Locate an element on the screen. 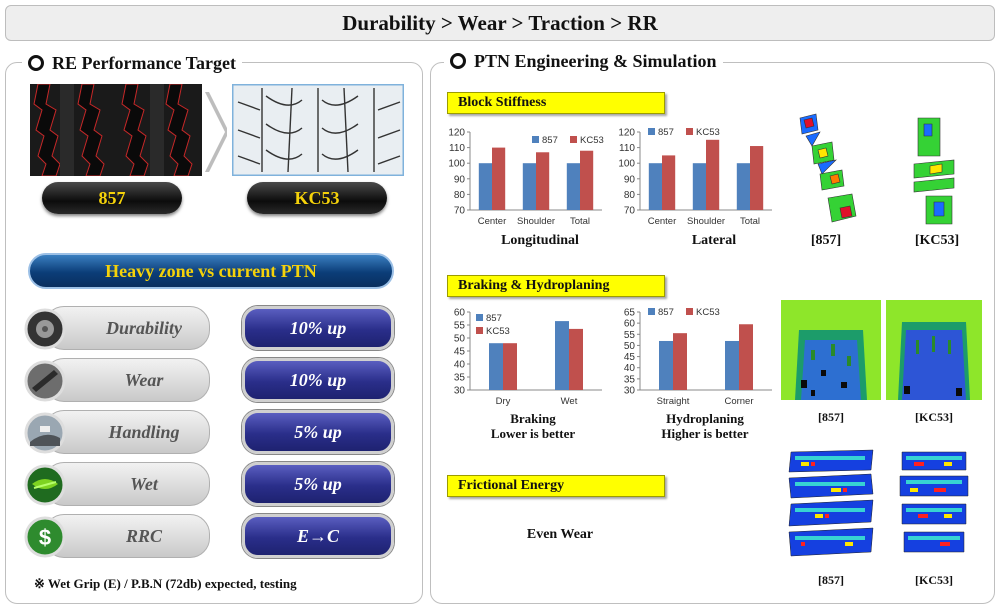  y-tick-label: 65 is located at coordinates (630, 313).